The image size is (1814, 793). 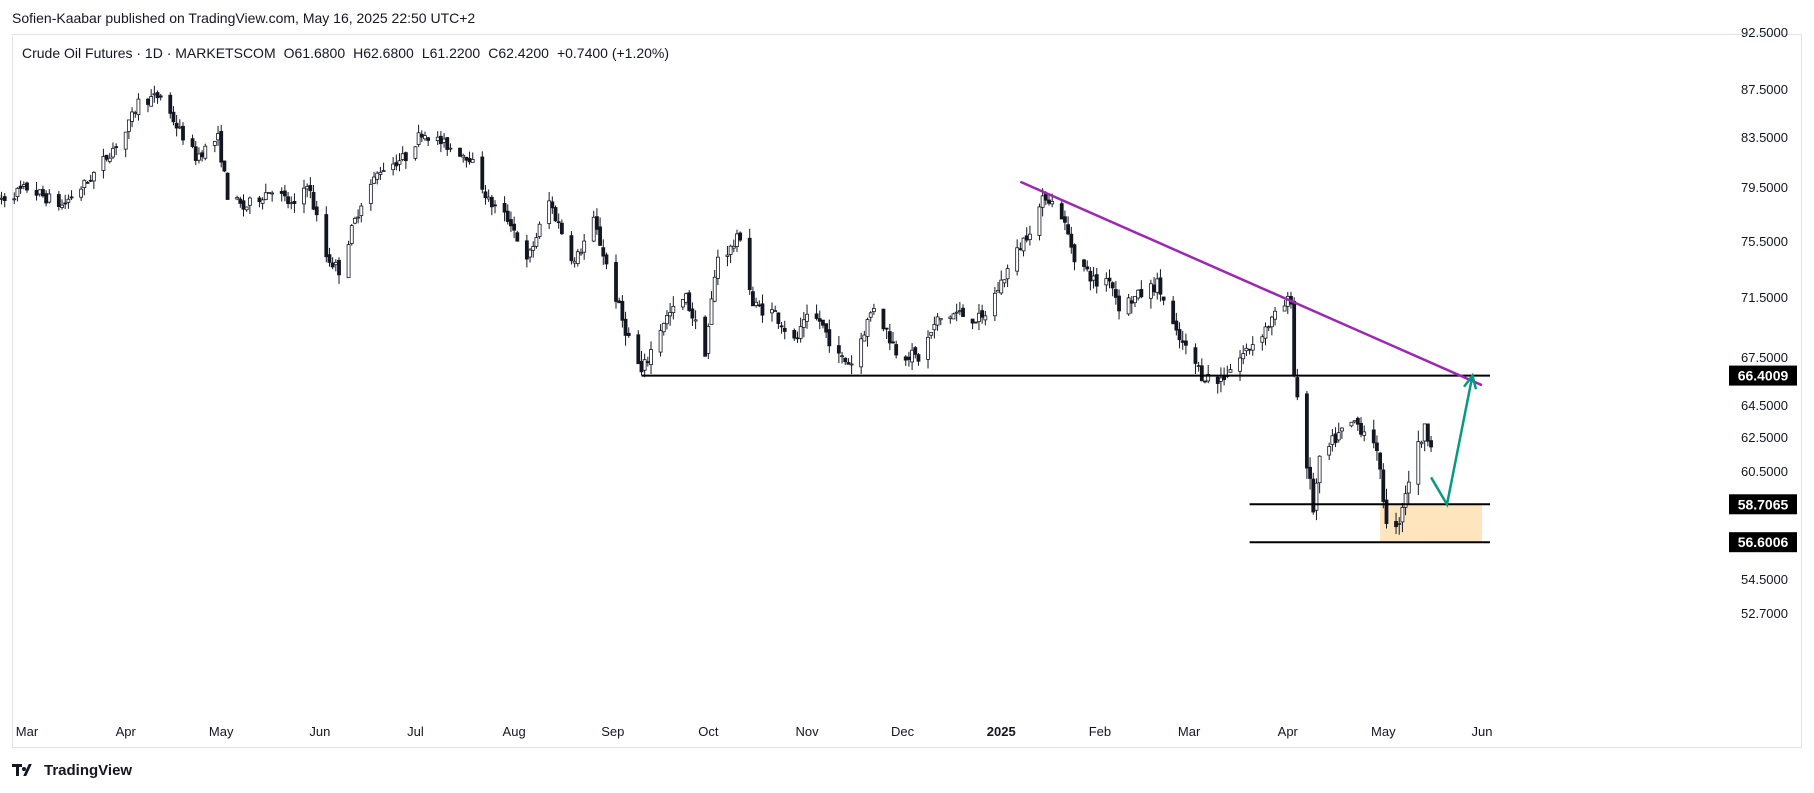 What do you see at coordinates (1470, 381) in the screenshot?
I see `projection-arrow-head` at bounding box center [1470, 381].